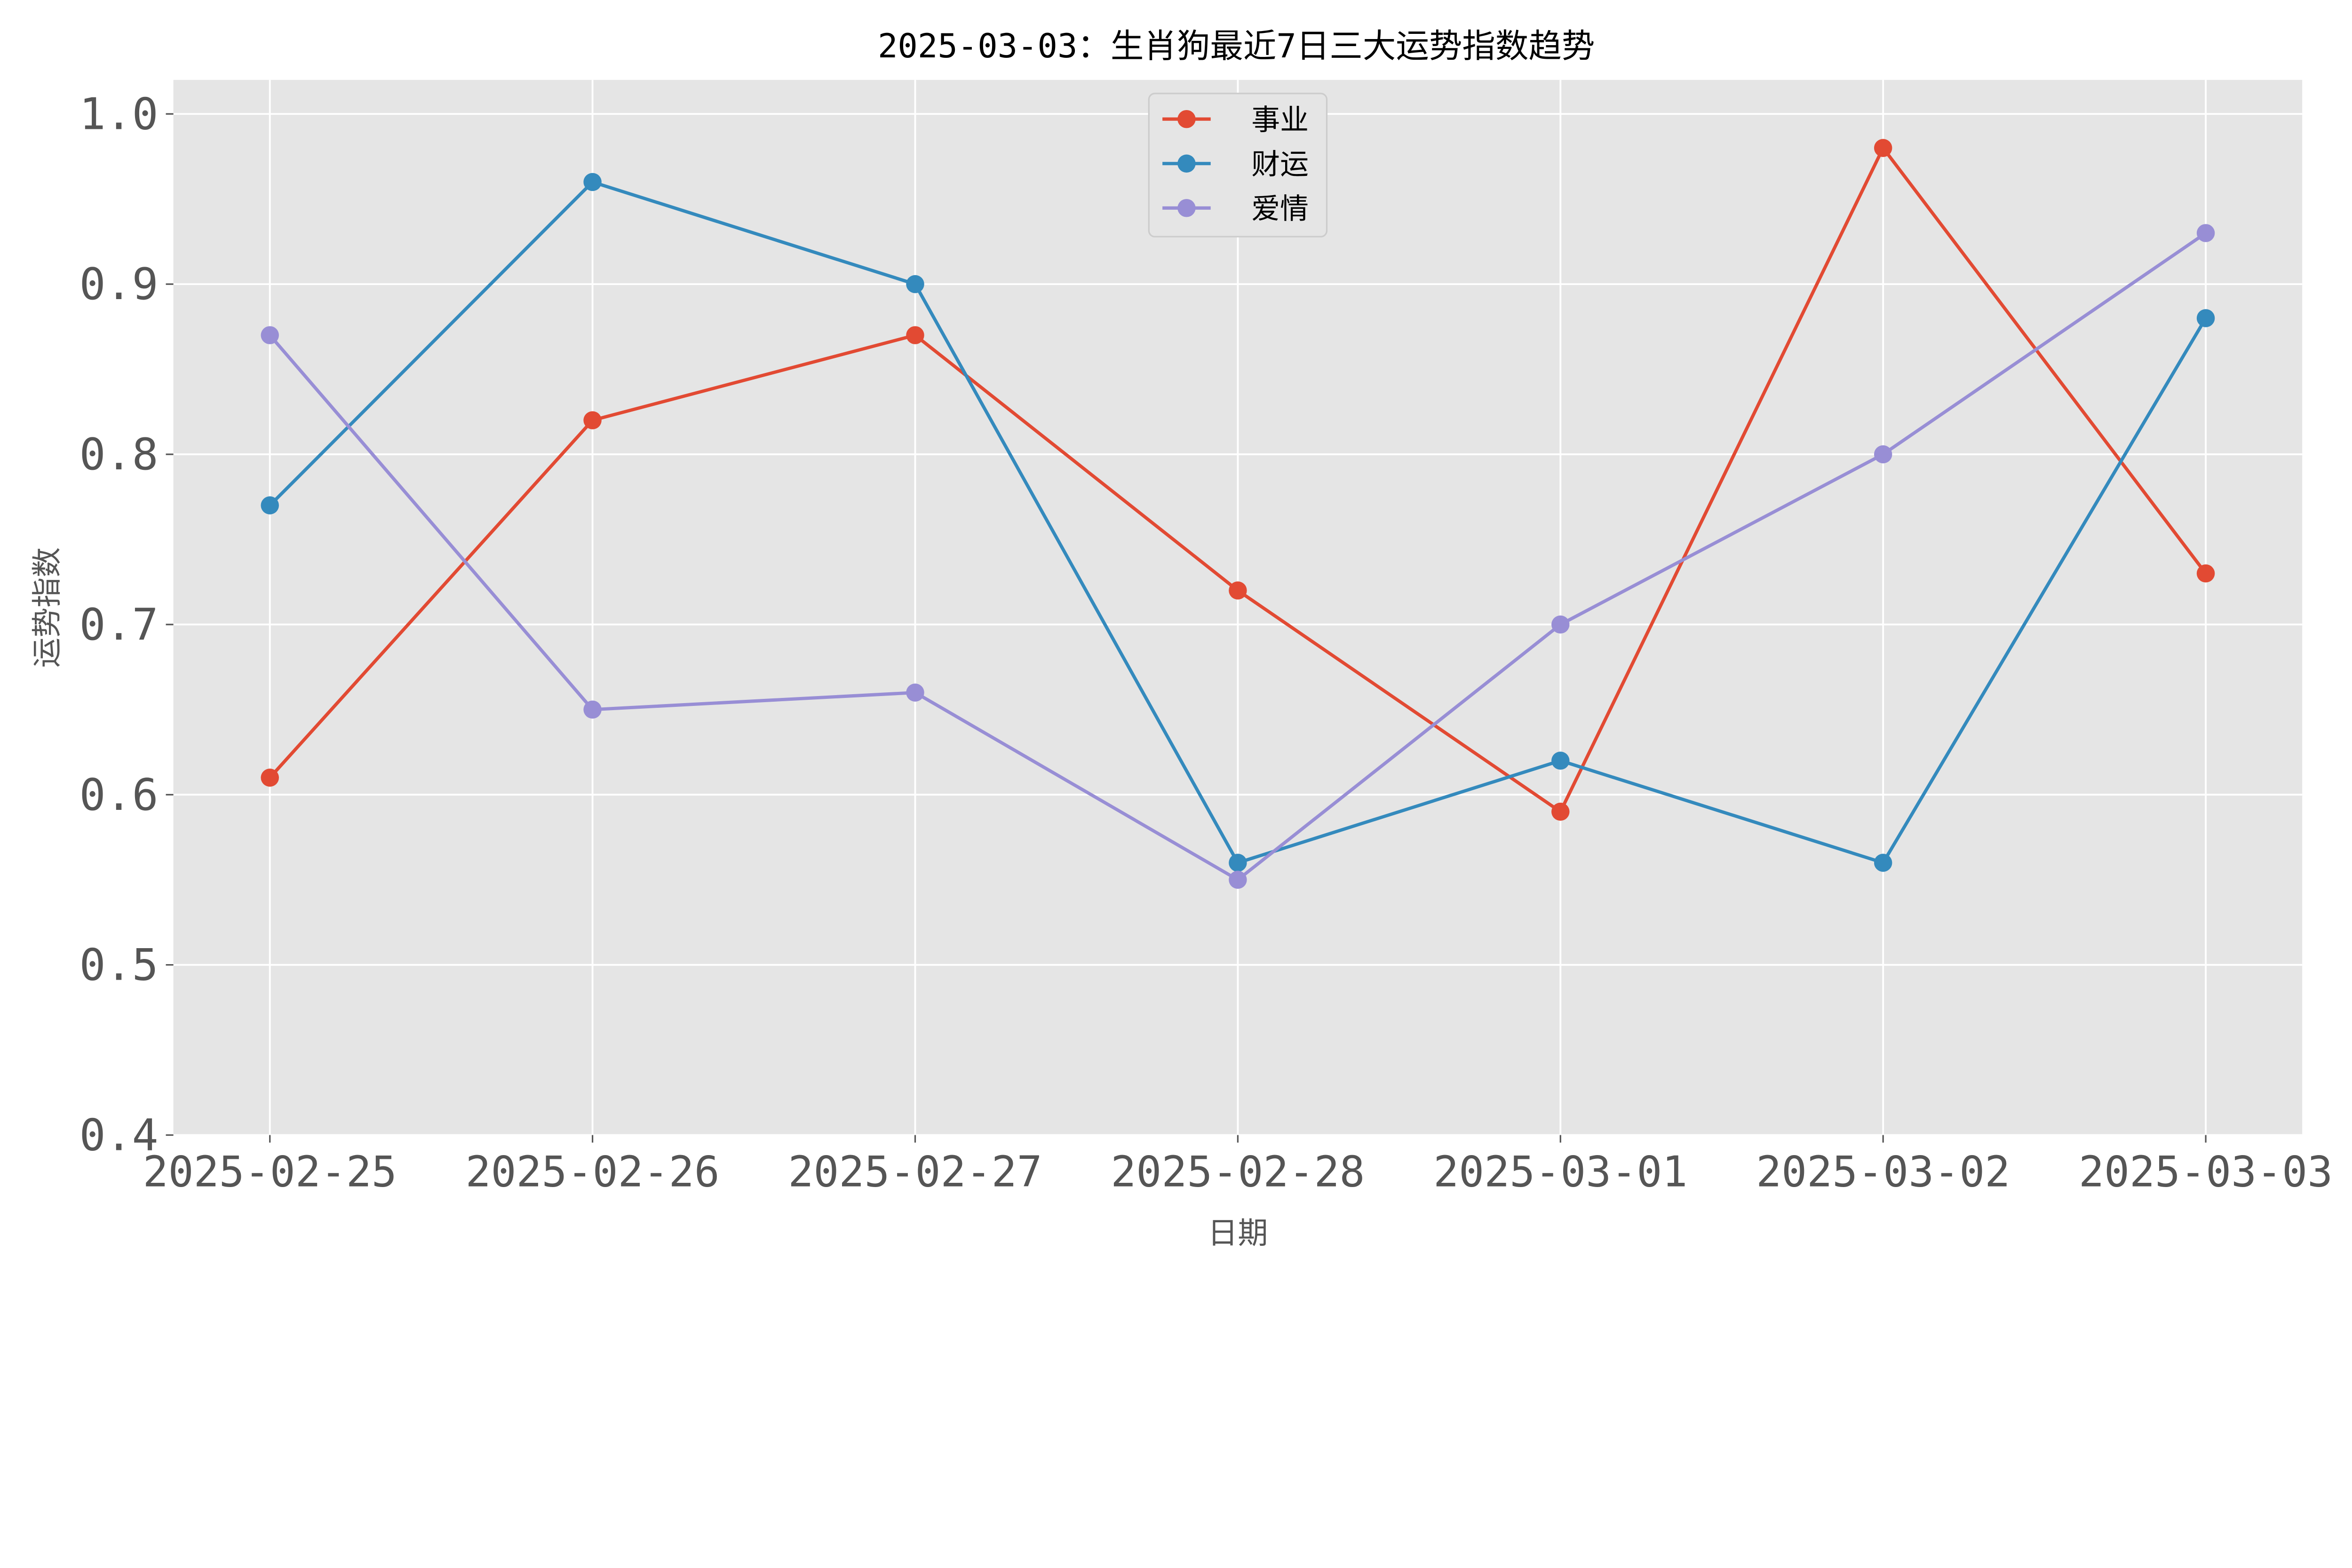  Describe the element at coordinates (1238, 1233) in the screenshot. I see `x-axis-label: 日期` at that location.